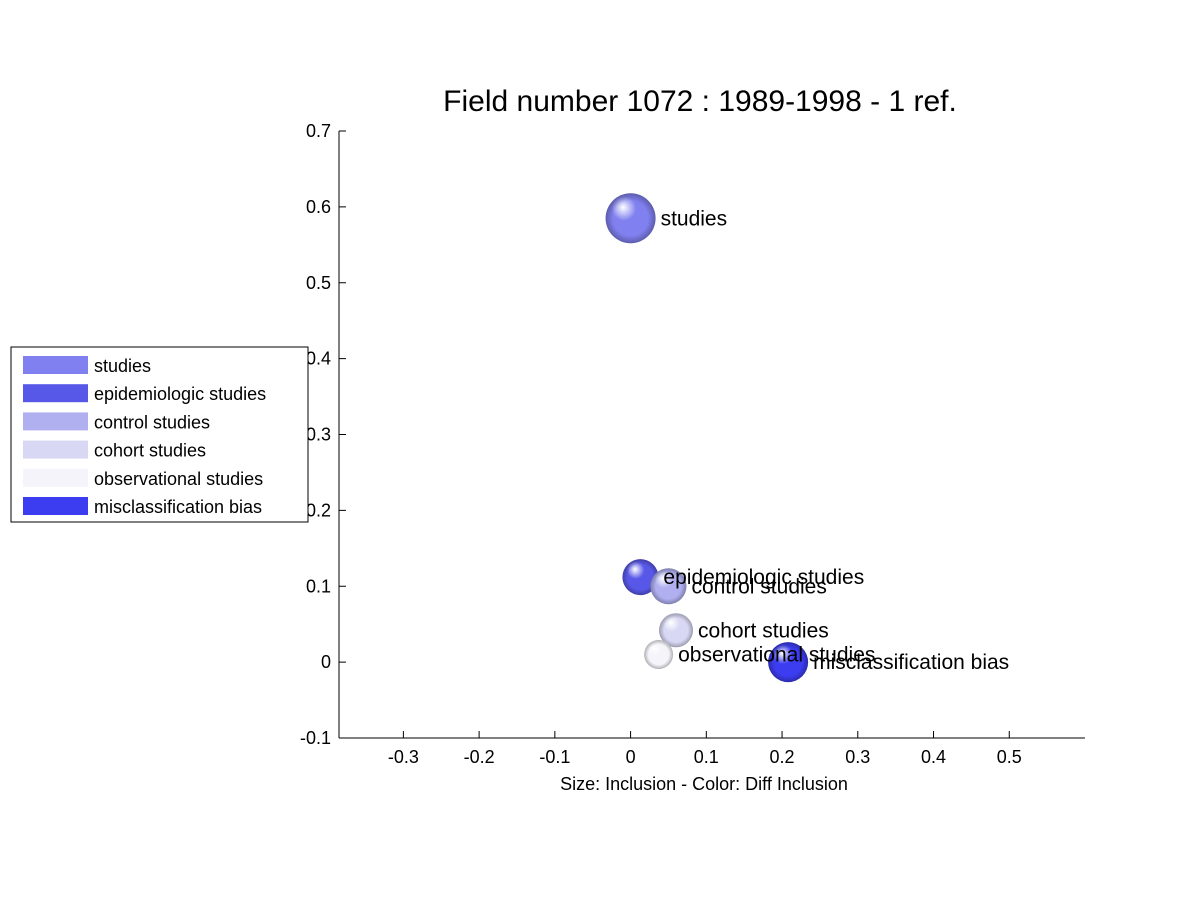 The image size is (1200, 900). I want to click on point-label: observational studies, so click(776, 655).